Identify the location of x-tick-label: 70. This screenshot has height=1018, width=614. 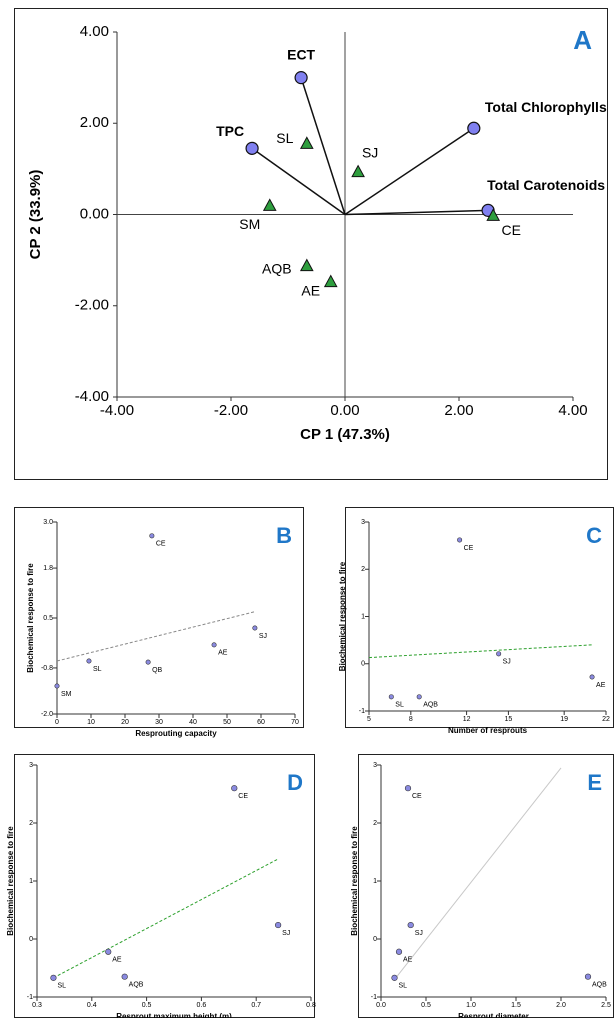
(295, 722).